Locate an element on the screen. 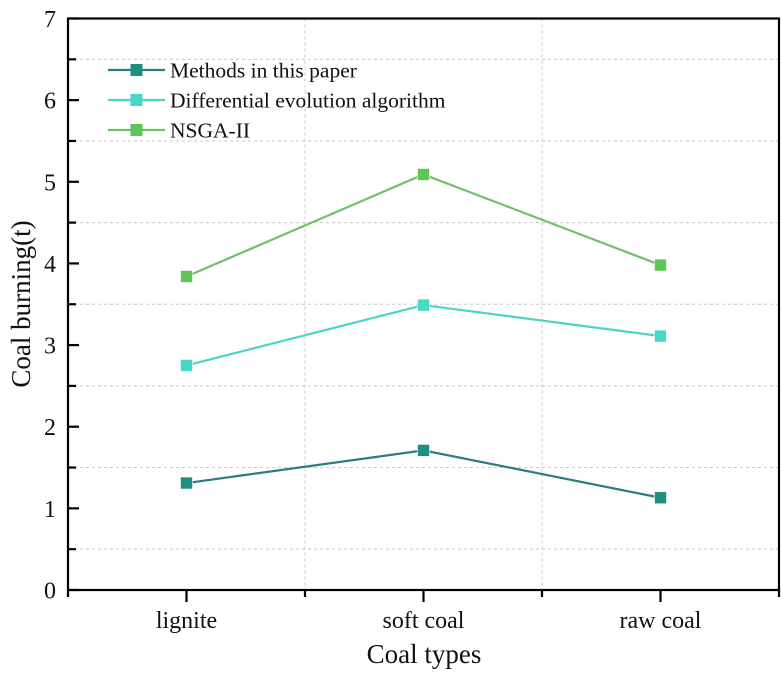 This screenshot has height=674, width=781. x-axis-ticks: lignite soft coal raw coal is located at coordinates (423, 612).